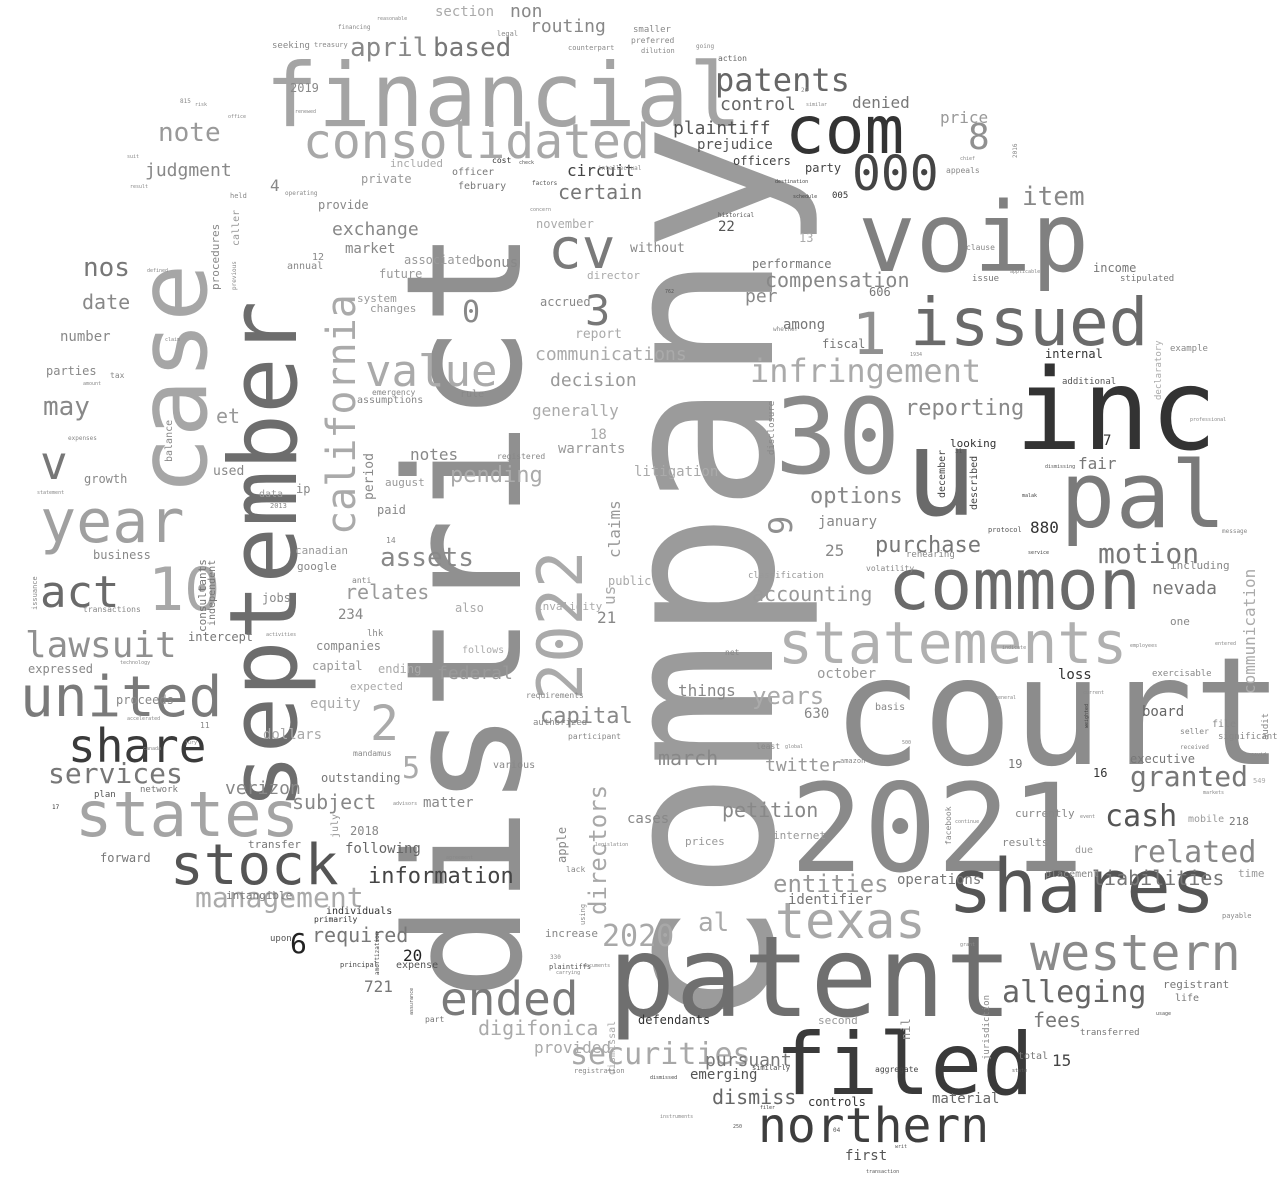  I want to click on word-destination: destination, so click(792, 182).